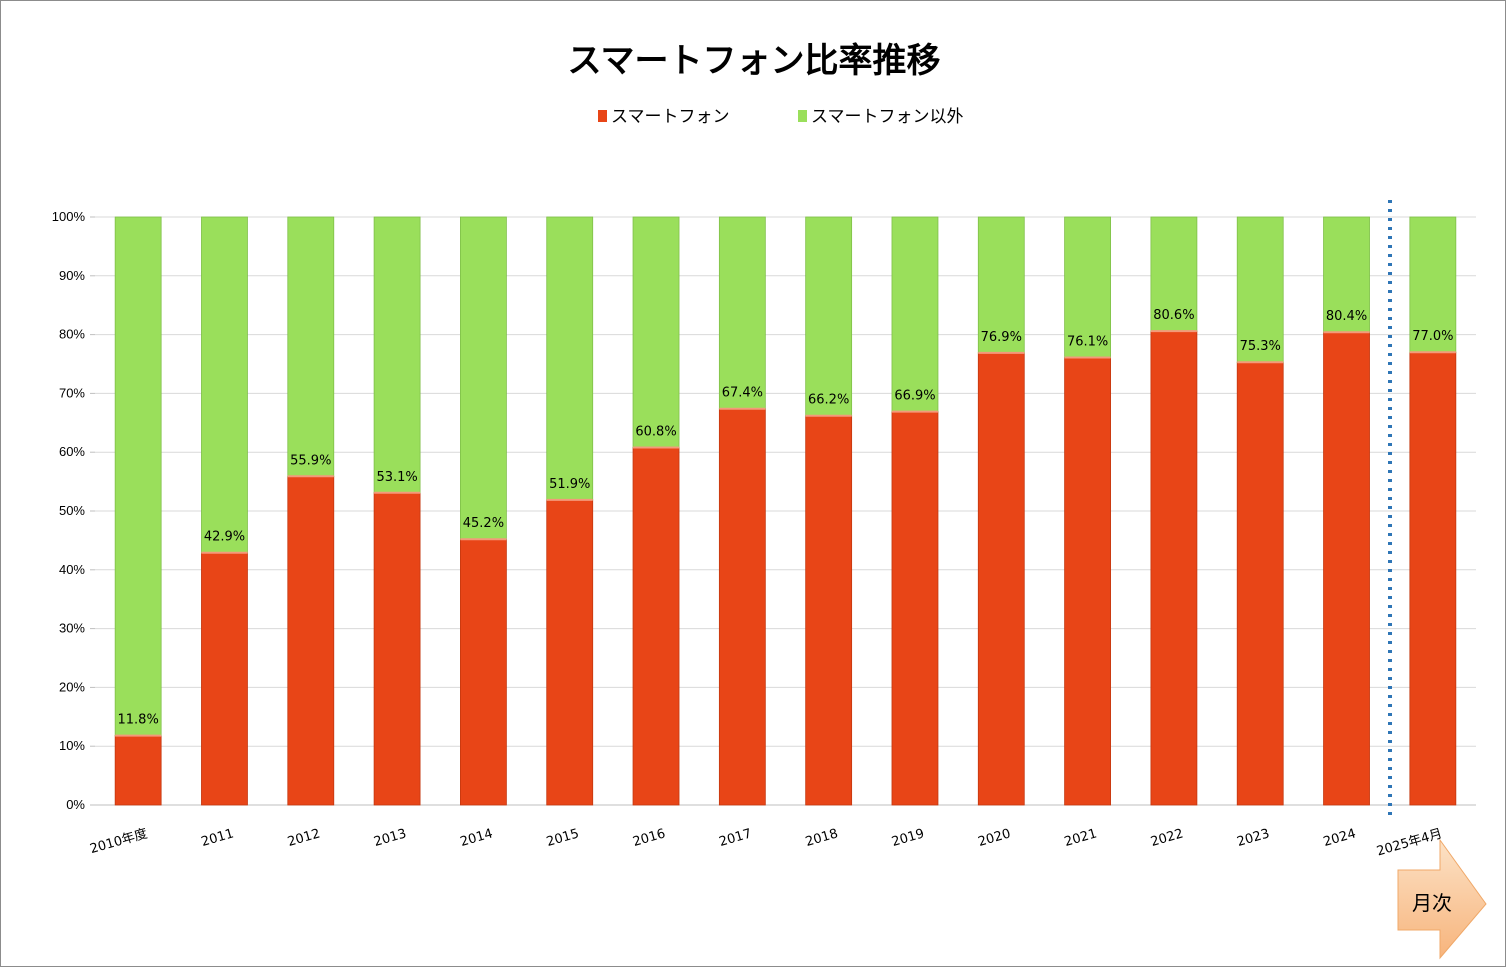 The image size is (1508, 969). Describe the element at coordinates (781, 117) in the screenshot. I see `legend: スマートフォン スマートフォン以外` at that location.